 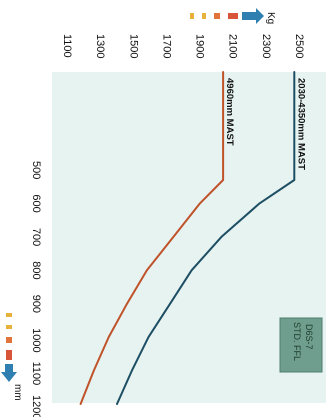 What do you see at coordinates (36, 340) in the screenshot?
I see `mm-tick-label: 1000` at bounding box center [36, 340].